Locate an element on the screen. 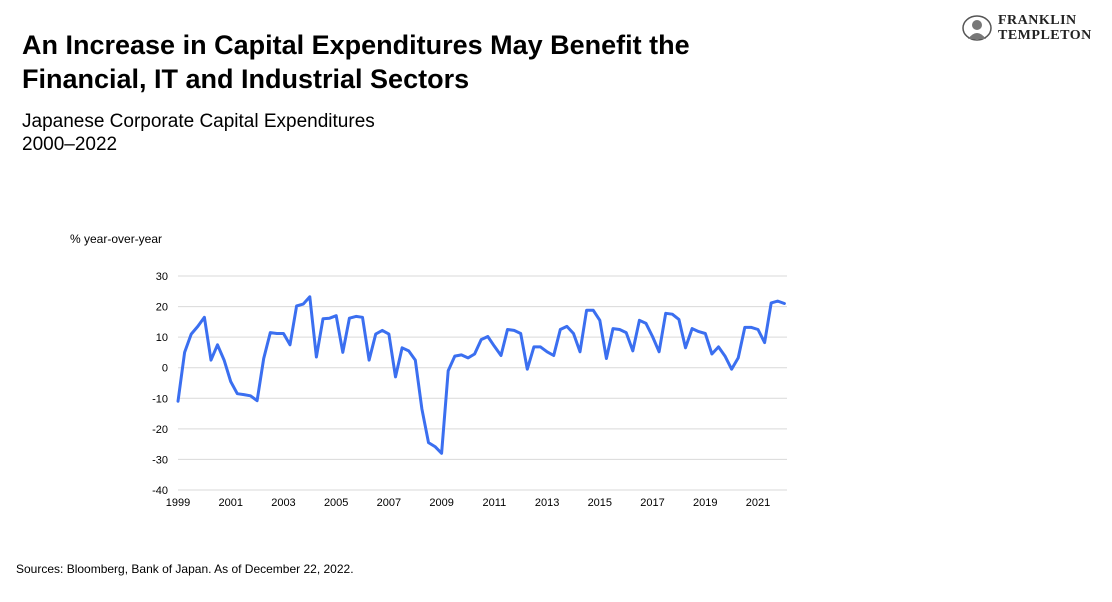 This screenshot has height=602, width=1112. x-tick-label: 2021 is located at coordinates (758, 503).